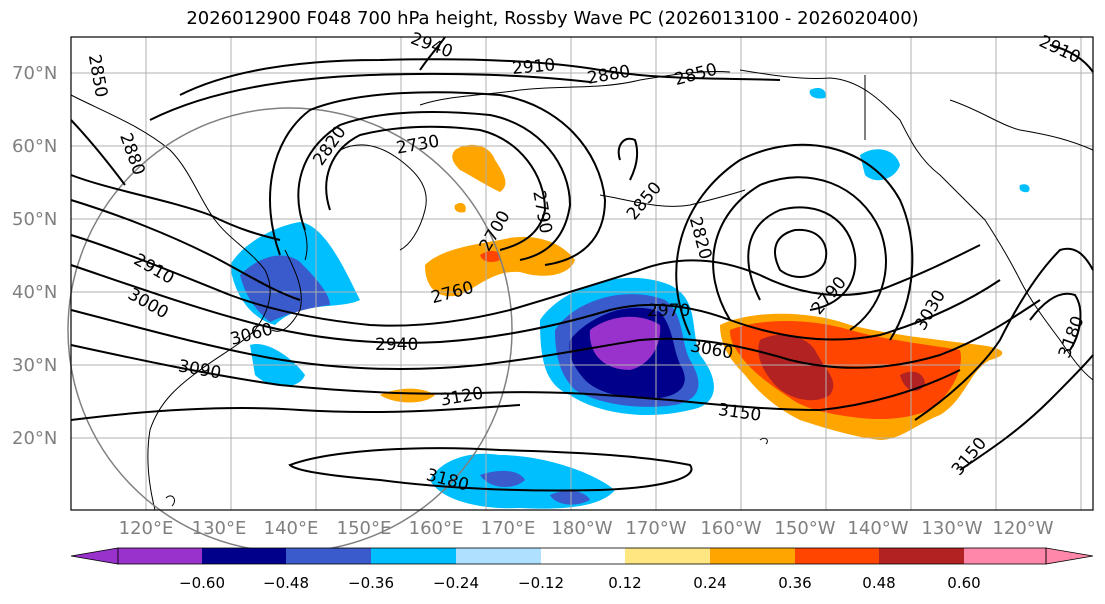 The image size is (1105, 604). I want to click on lat-label: 40°N, so click(34, 292).